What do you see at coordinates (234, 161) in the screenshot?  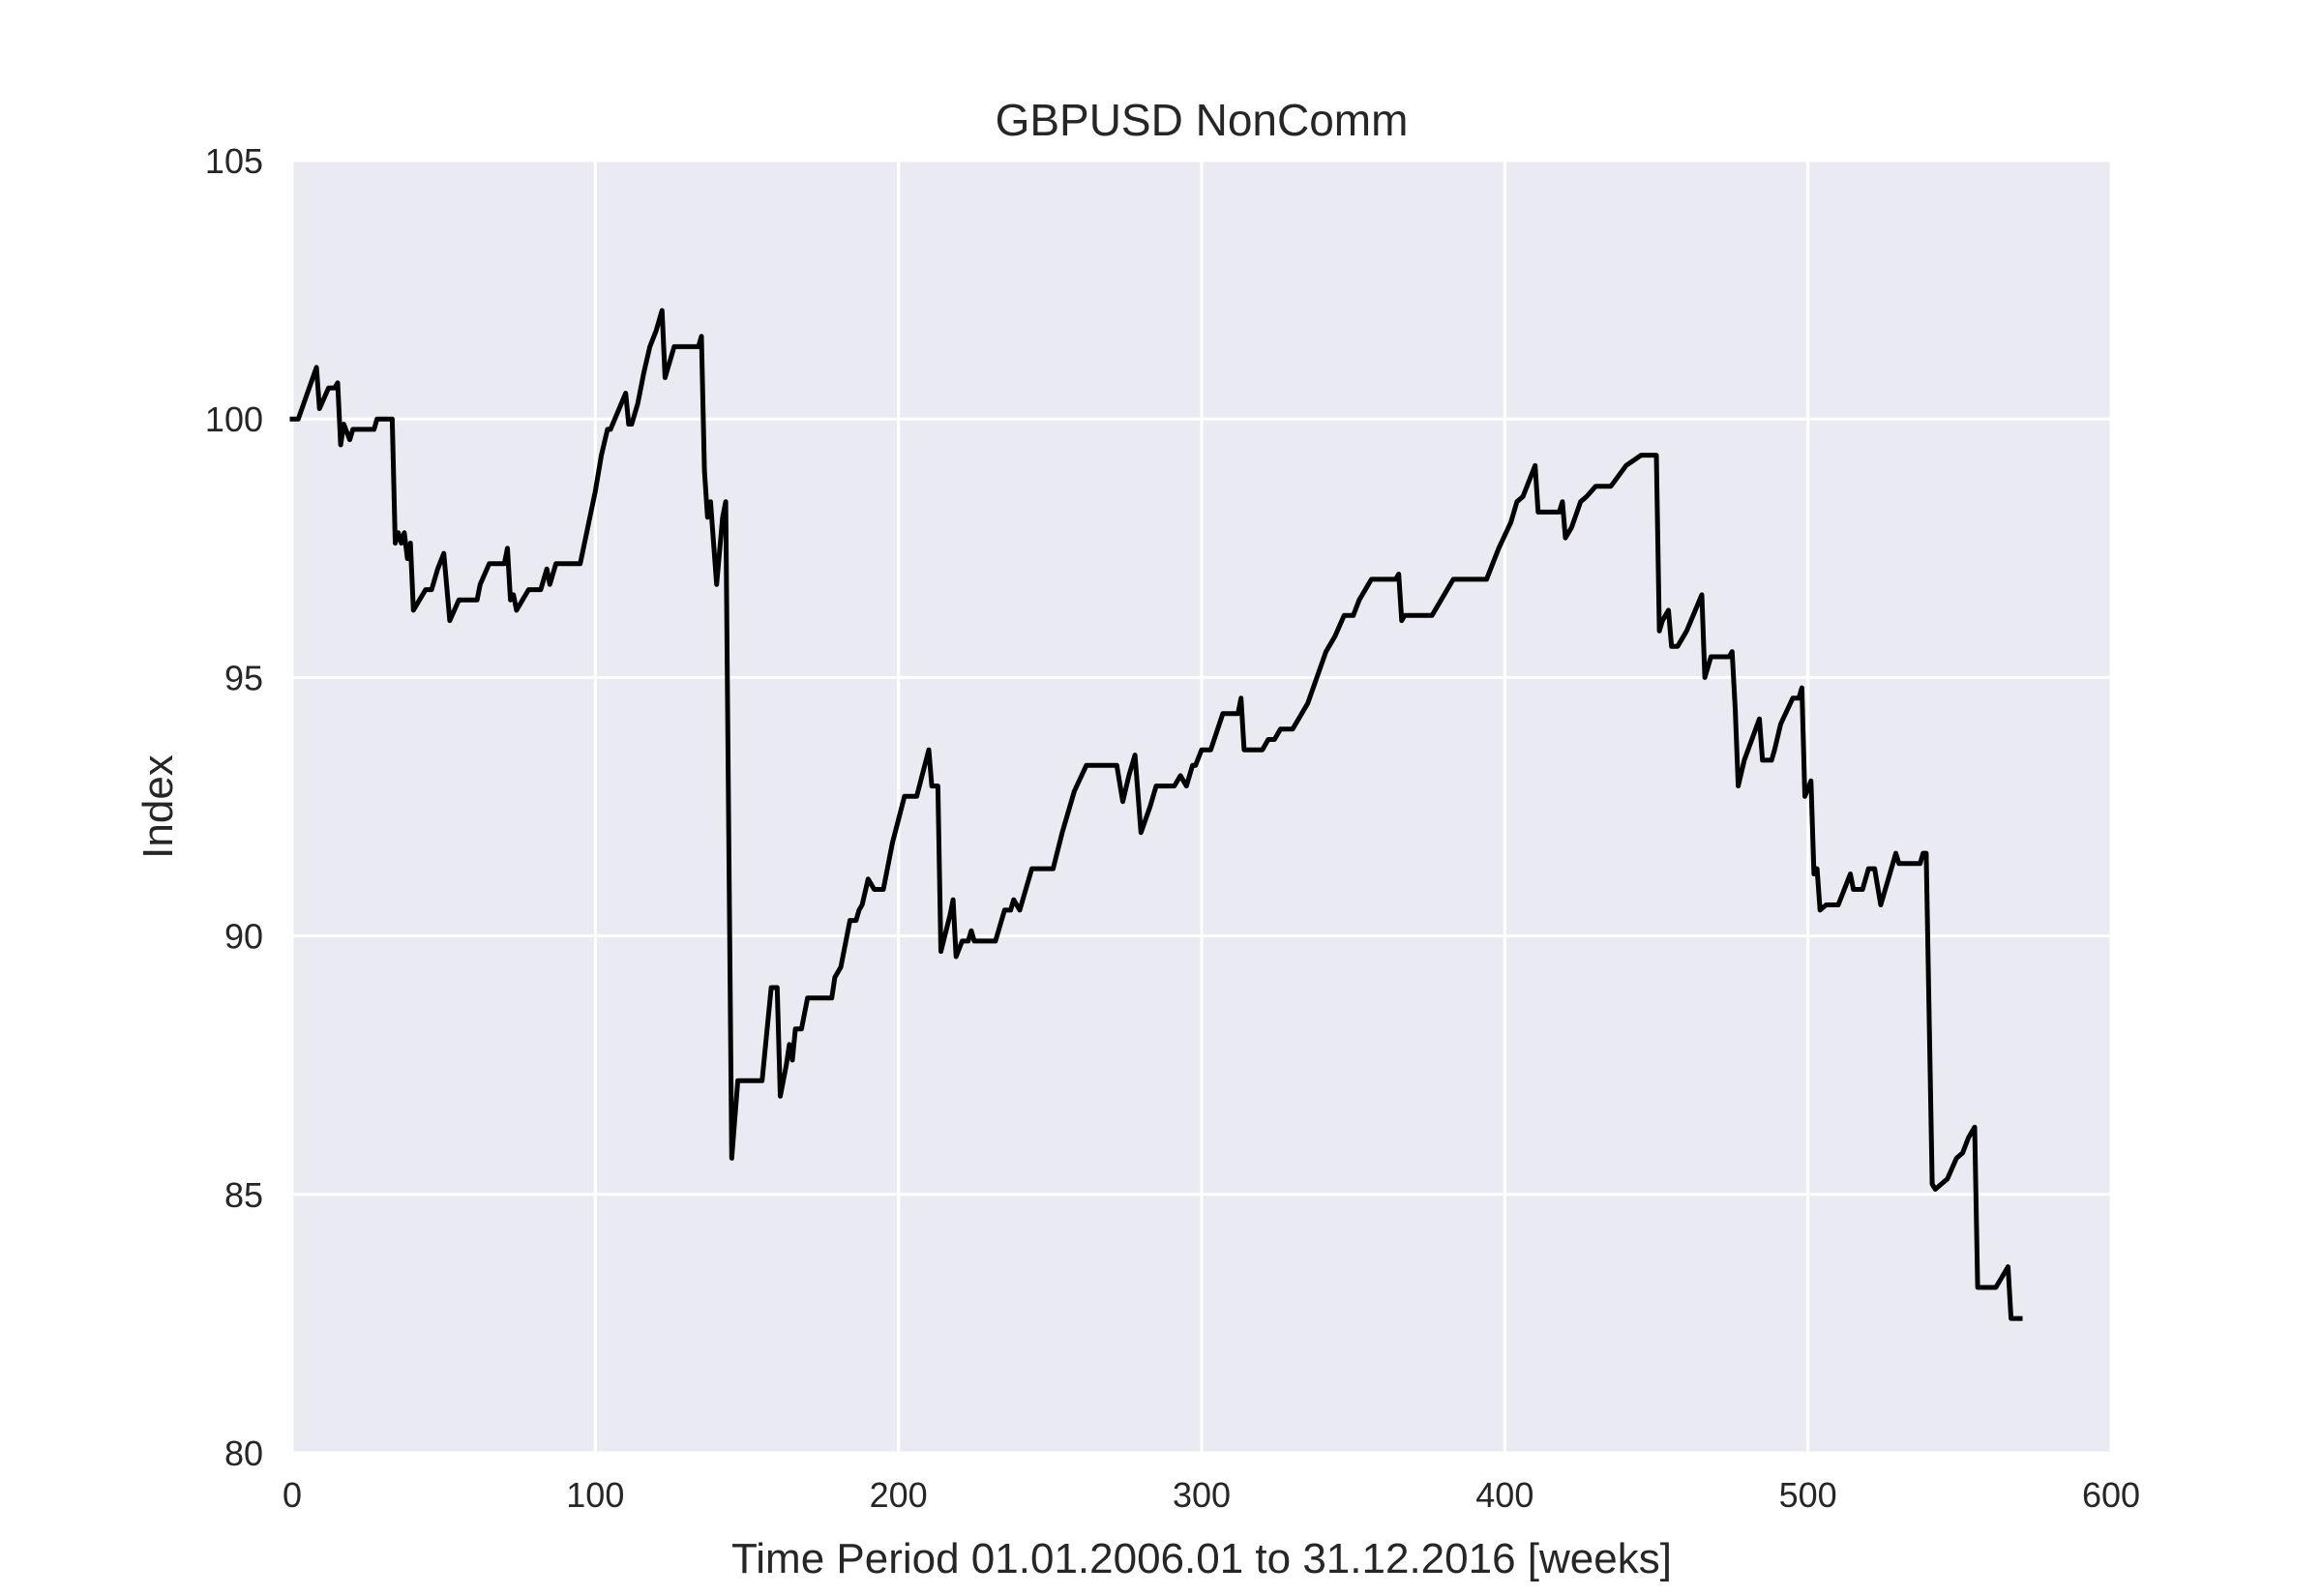 I see `y-tick-label: 105` at bounding box center [234, 161].